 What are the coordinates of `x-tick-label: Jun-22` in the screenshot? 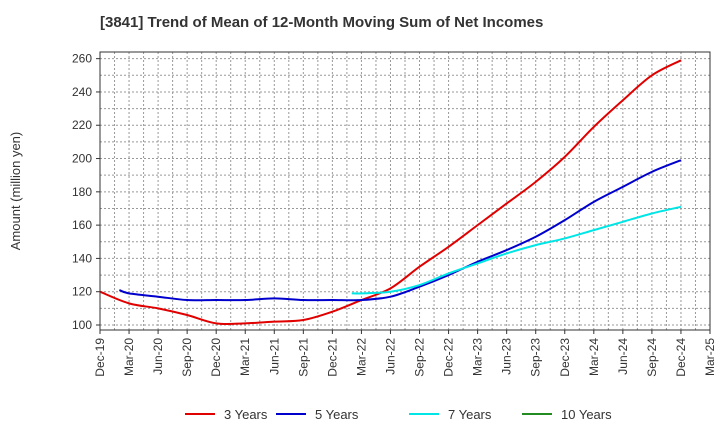 It's located at (390, 356).